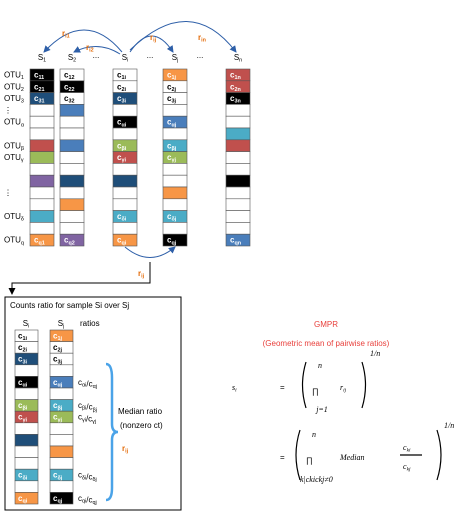 This screenshot has height=515, width=457. Describe the element at coordinates (122, 123) in the screenshot. I see `cell-label: cαi` at that location.